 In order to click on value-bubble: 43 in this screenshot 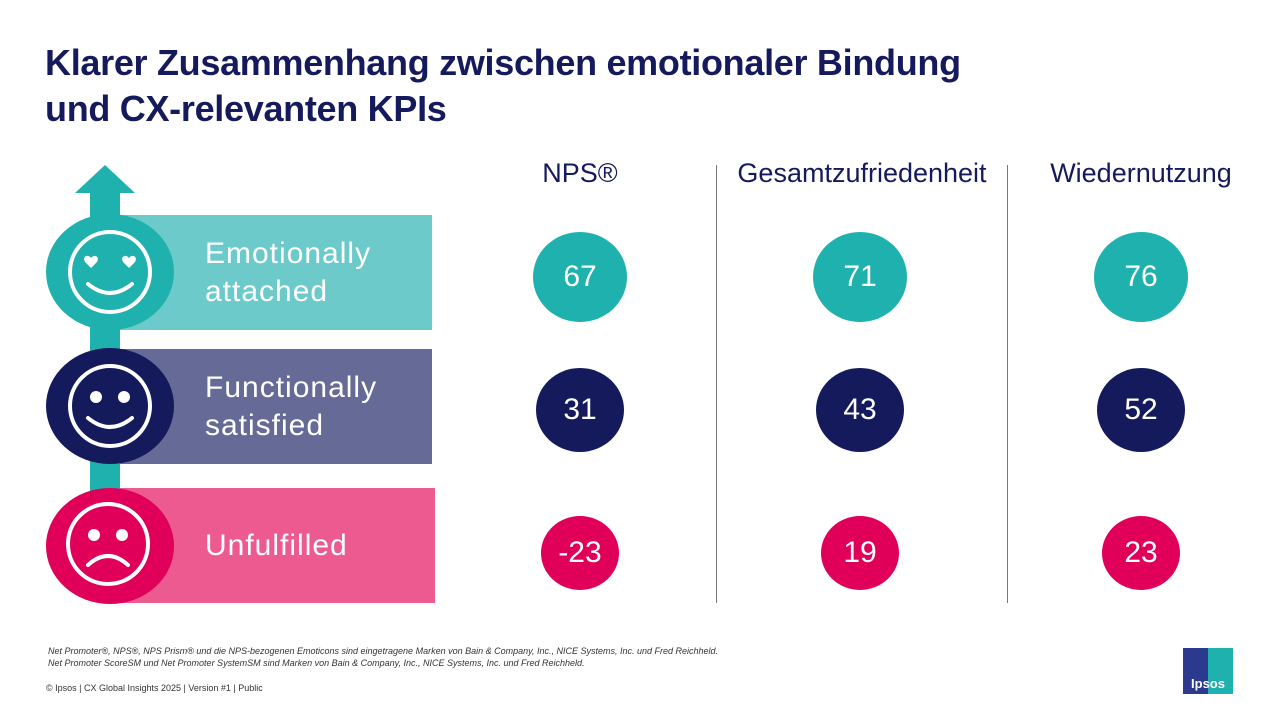, I will do `click(860, 410)`.